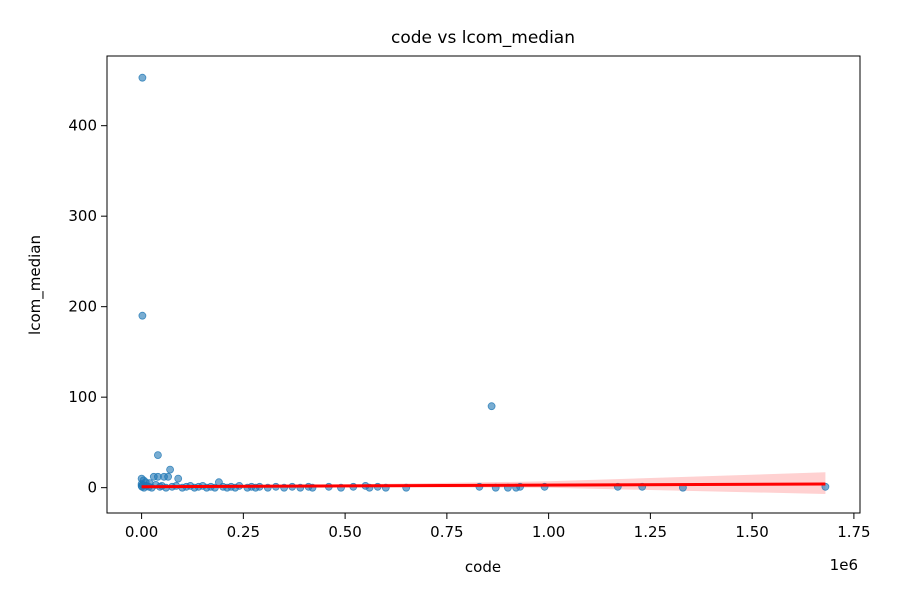 The image size is (900, 600). I want to click on y-axis-ticks: 0 100 200 300 400, so click(87, 307).